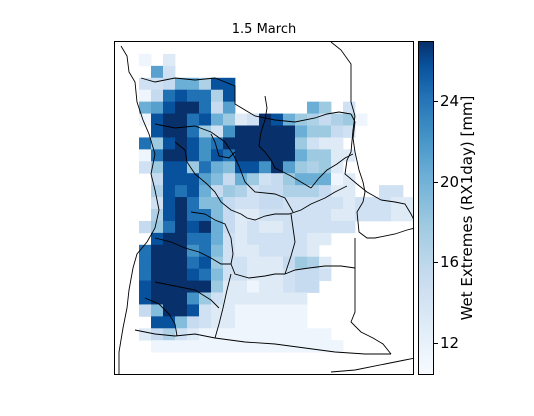  Describe the element at coordinates (450, 262) in the screenshot. I see `colorbar-tick-label: 16` at that location.